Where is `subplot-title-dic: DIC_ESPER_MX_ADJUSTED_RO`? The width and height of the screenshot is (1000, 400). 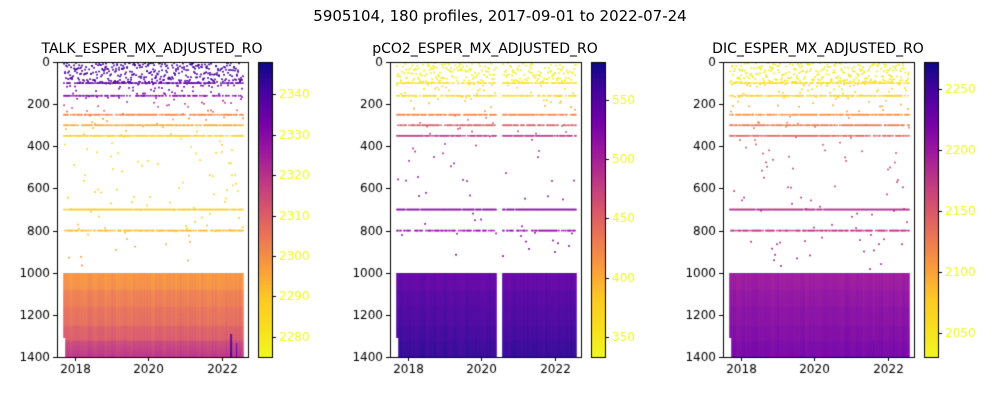 subplot-title-dic: DIC_ESPER_MX_ADJUSTED_RO is located at coordinates (818, 49).